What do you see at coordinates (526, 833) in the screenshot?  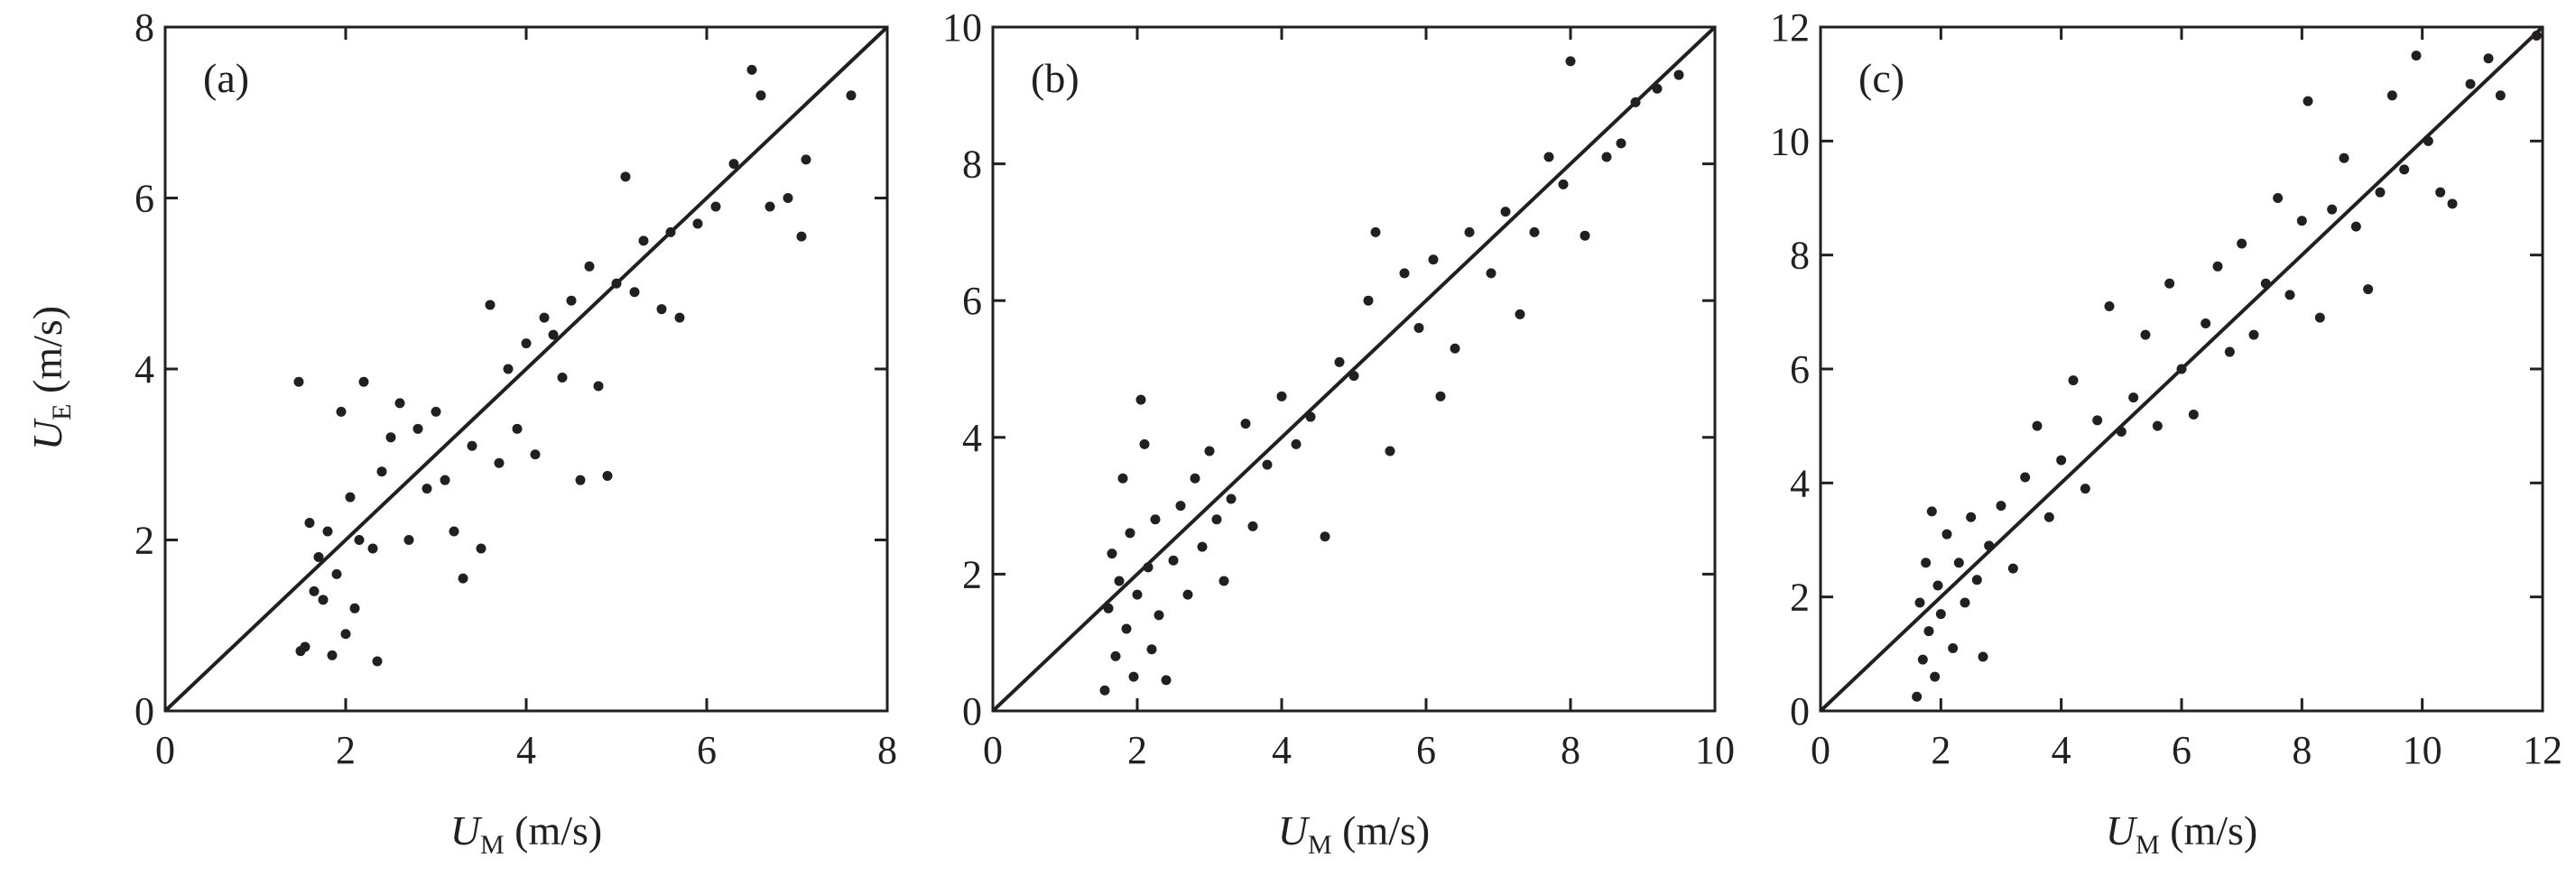 I see `x-axis-label-a: UM (m/s)` at bounding box center [526, 833].